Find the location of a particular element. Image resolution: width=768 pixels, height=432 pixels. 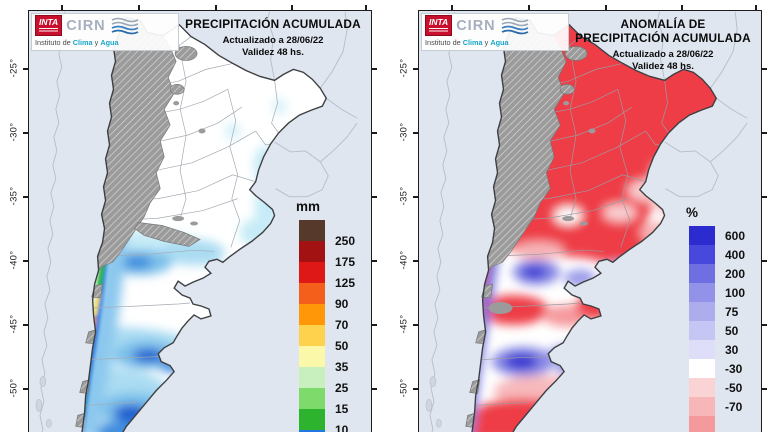

legend-tick-label: -50 is located at coordinates (734, 387).